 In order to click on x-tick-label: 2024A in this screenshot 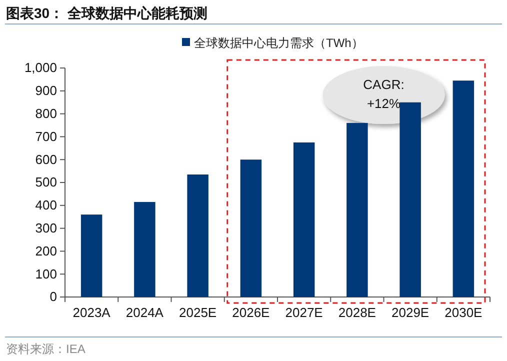, I will do `click(145, 312)`.